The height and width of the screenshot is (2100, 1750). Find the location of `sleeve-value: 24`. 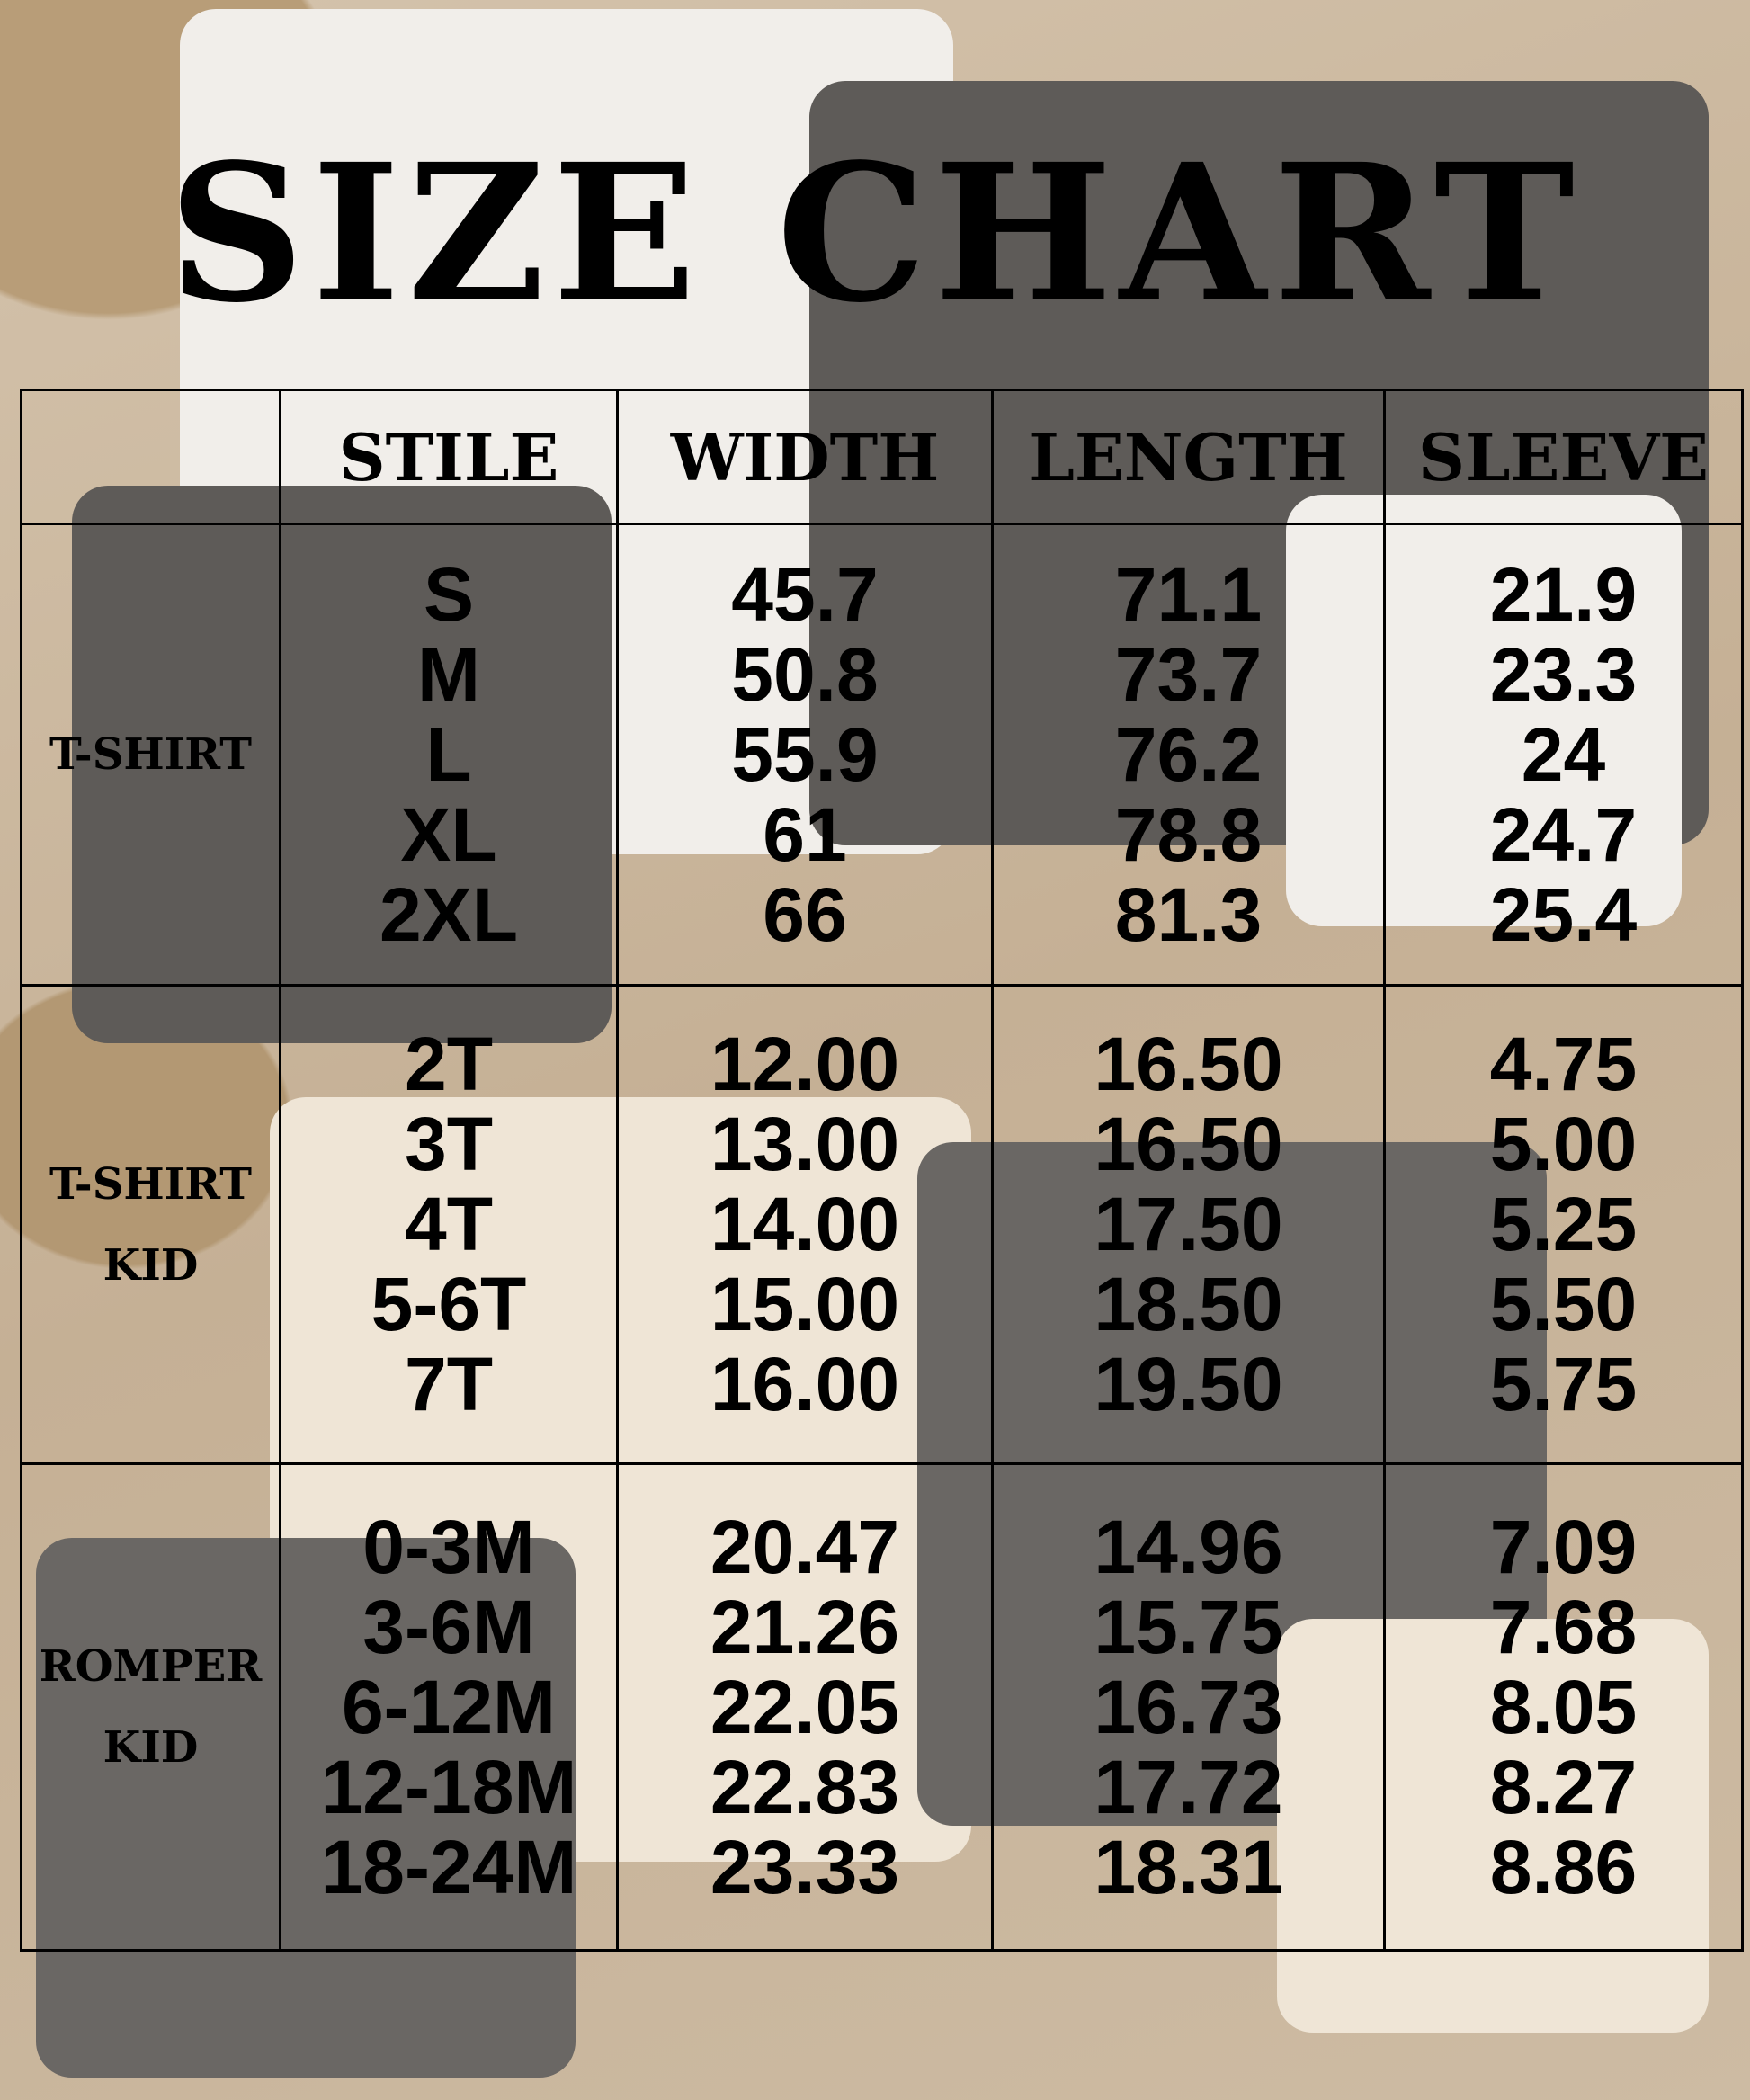

sleeve-value: 24 is located at coordinates (1563, 754).